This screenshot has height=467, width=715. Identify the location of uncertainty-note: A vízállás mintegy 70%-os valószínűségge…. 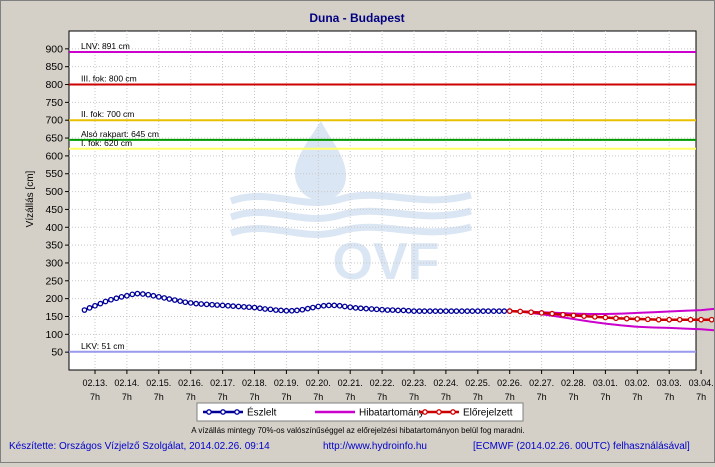
(358, 430).